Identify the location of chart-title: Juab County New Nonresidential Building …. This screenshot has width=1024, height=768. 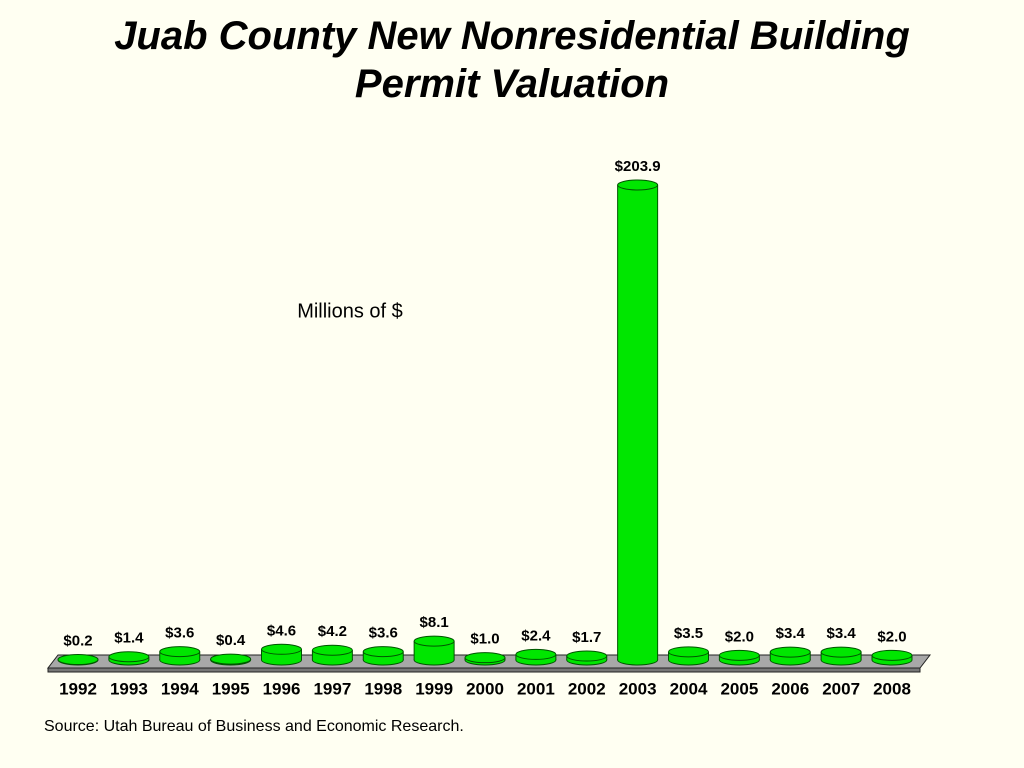
(512, 60).